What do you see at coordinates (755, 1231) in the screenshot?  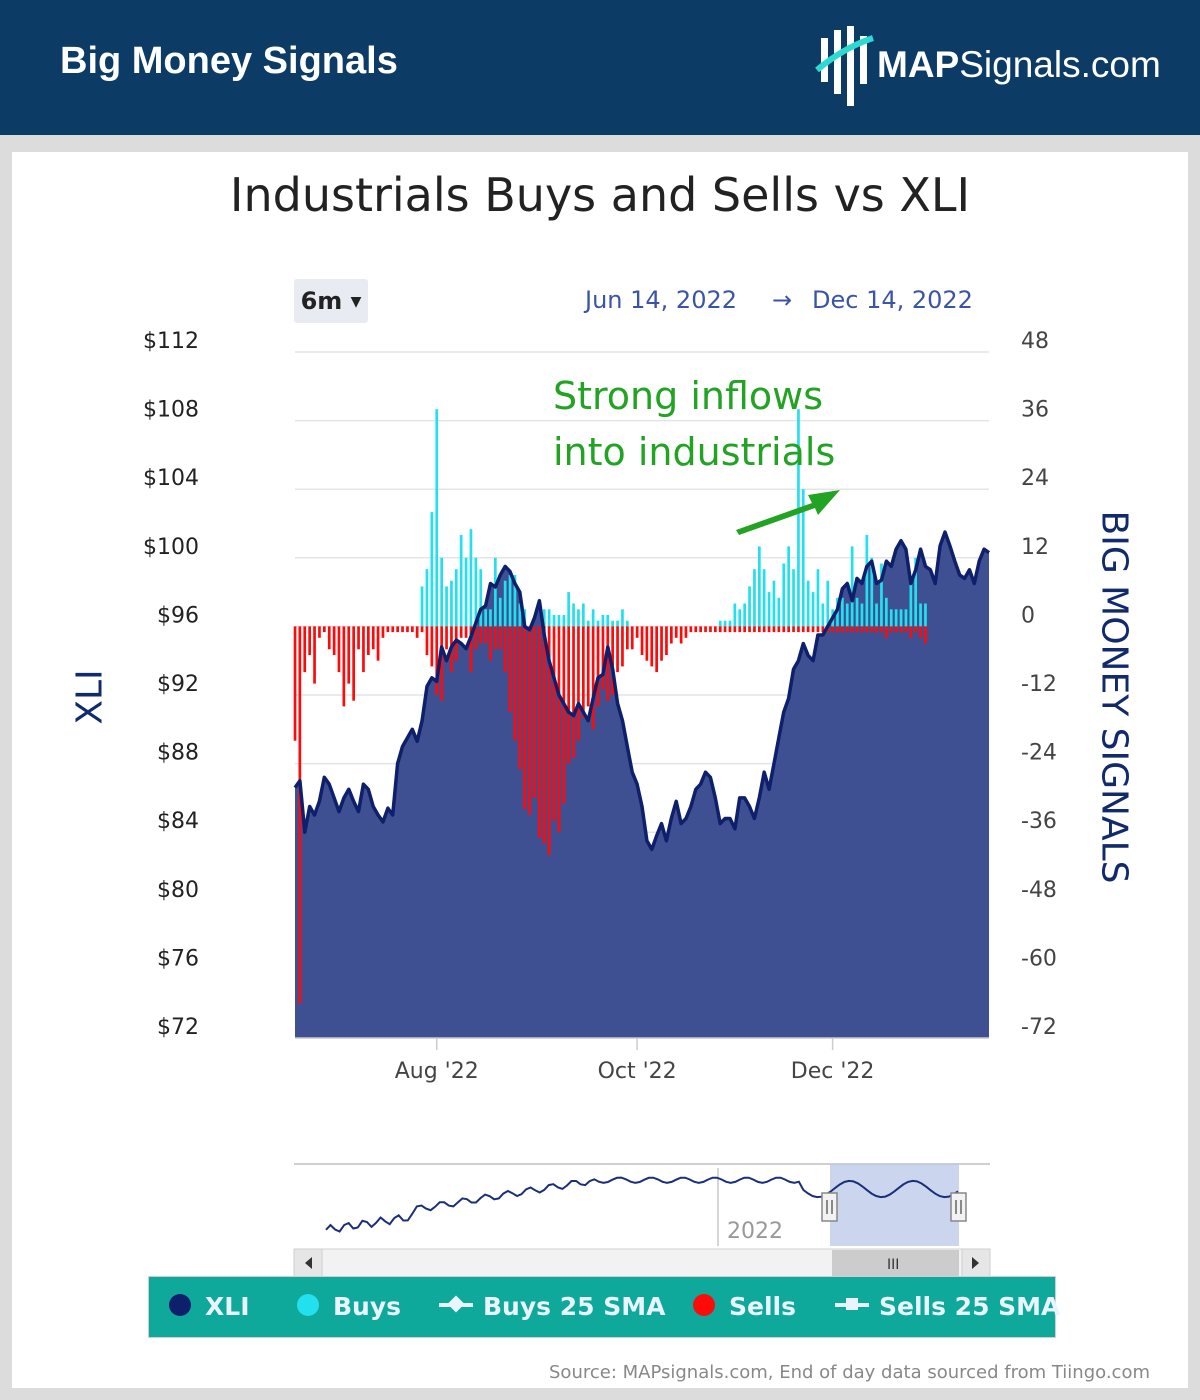 I see `navigator-year-label: 2022` at bounding box center [755, 1231].